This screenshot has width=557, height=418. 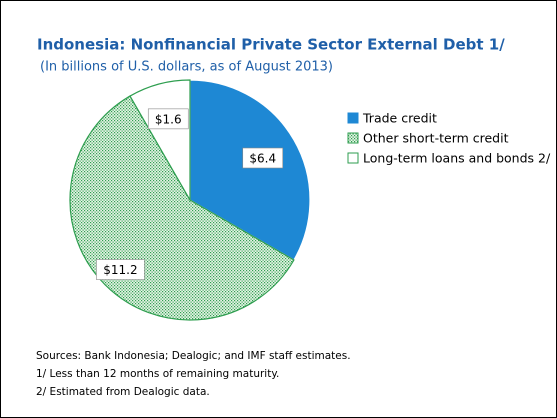 I want to click on data-label: $1.6, so click(x=168, y=119).